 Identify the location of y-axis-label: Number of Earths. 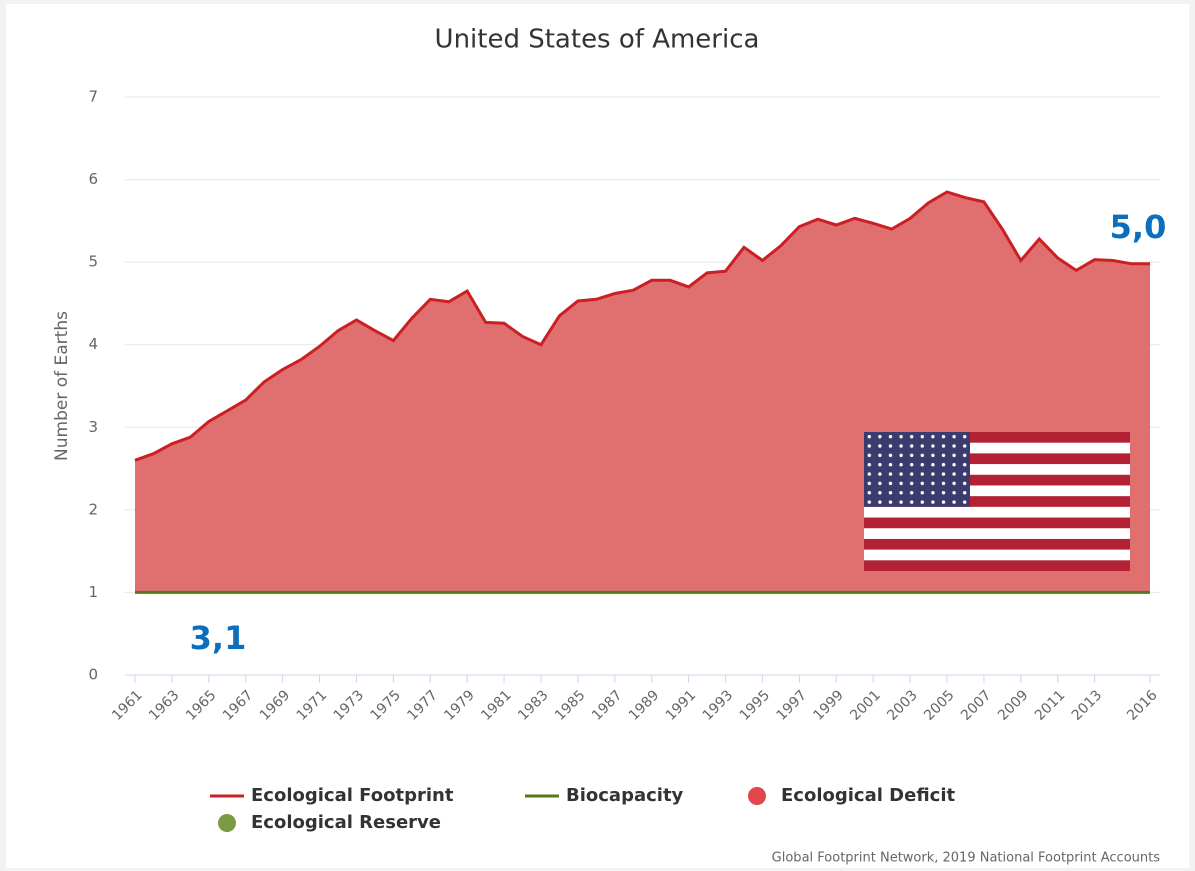
(62, 386).